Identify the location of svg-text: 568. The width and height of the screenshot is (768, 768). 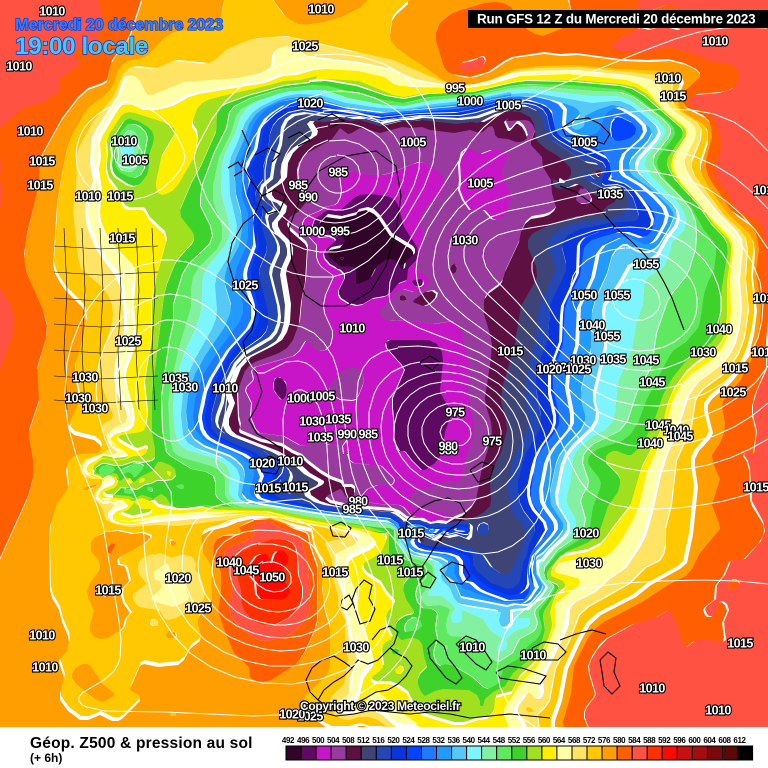
(574, 740).